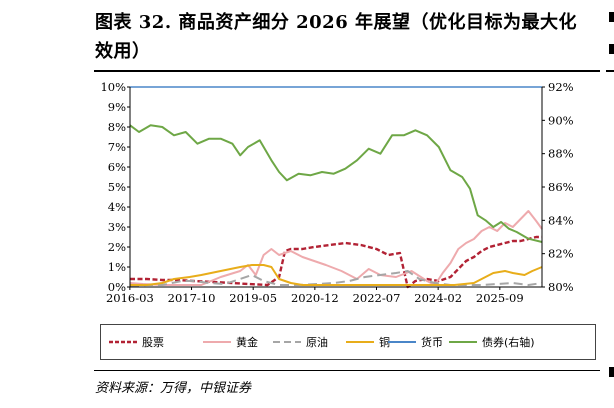  Describe the element at coordinates (561, 287) in the screenshot. I see `right-tick-label: 80%` at that location.